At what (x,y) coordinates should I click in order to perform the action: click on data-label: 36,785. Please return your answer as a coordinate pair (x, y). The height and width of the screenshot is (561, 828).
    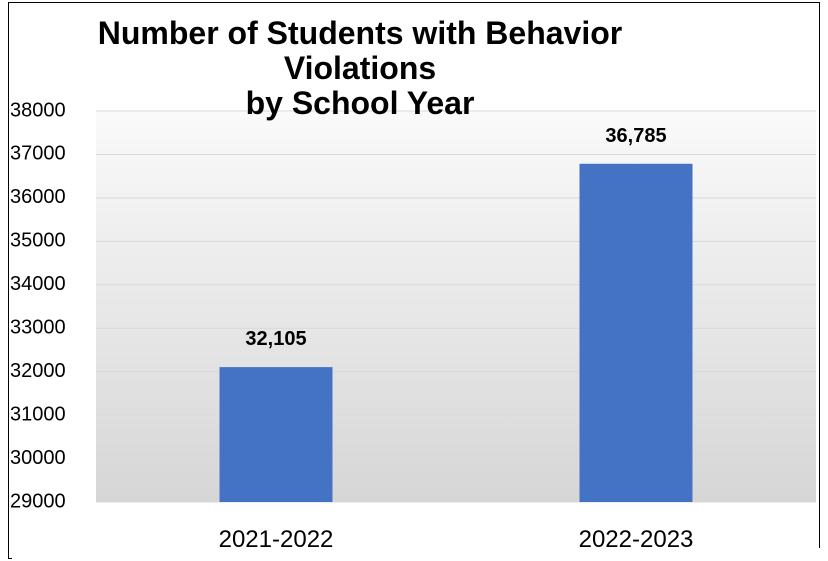
    Looking at the image, I should click on (635, 136).